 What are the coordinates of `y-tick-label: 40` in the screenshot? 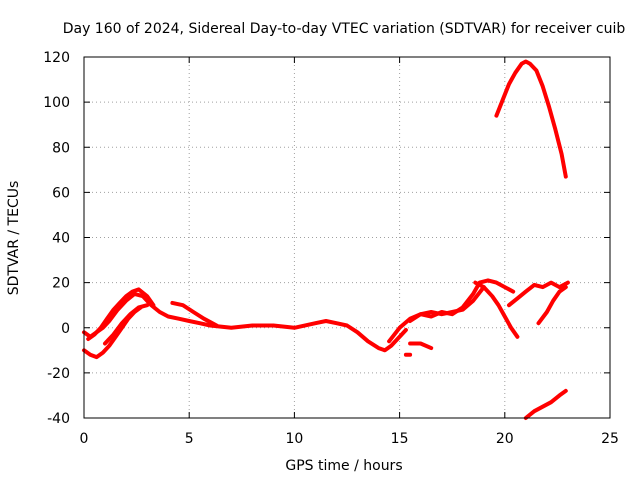 It's located at (61, 239).